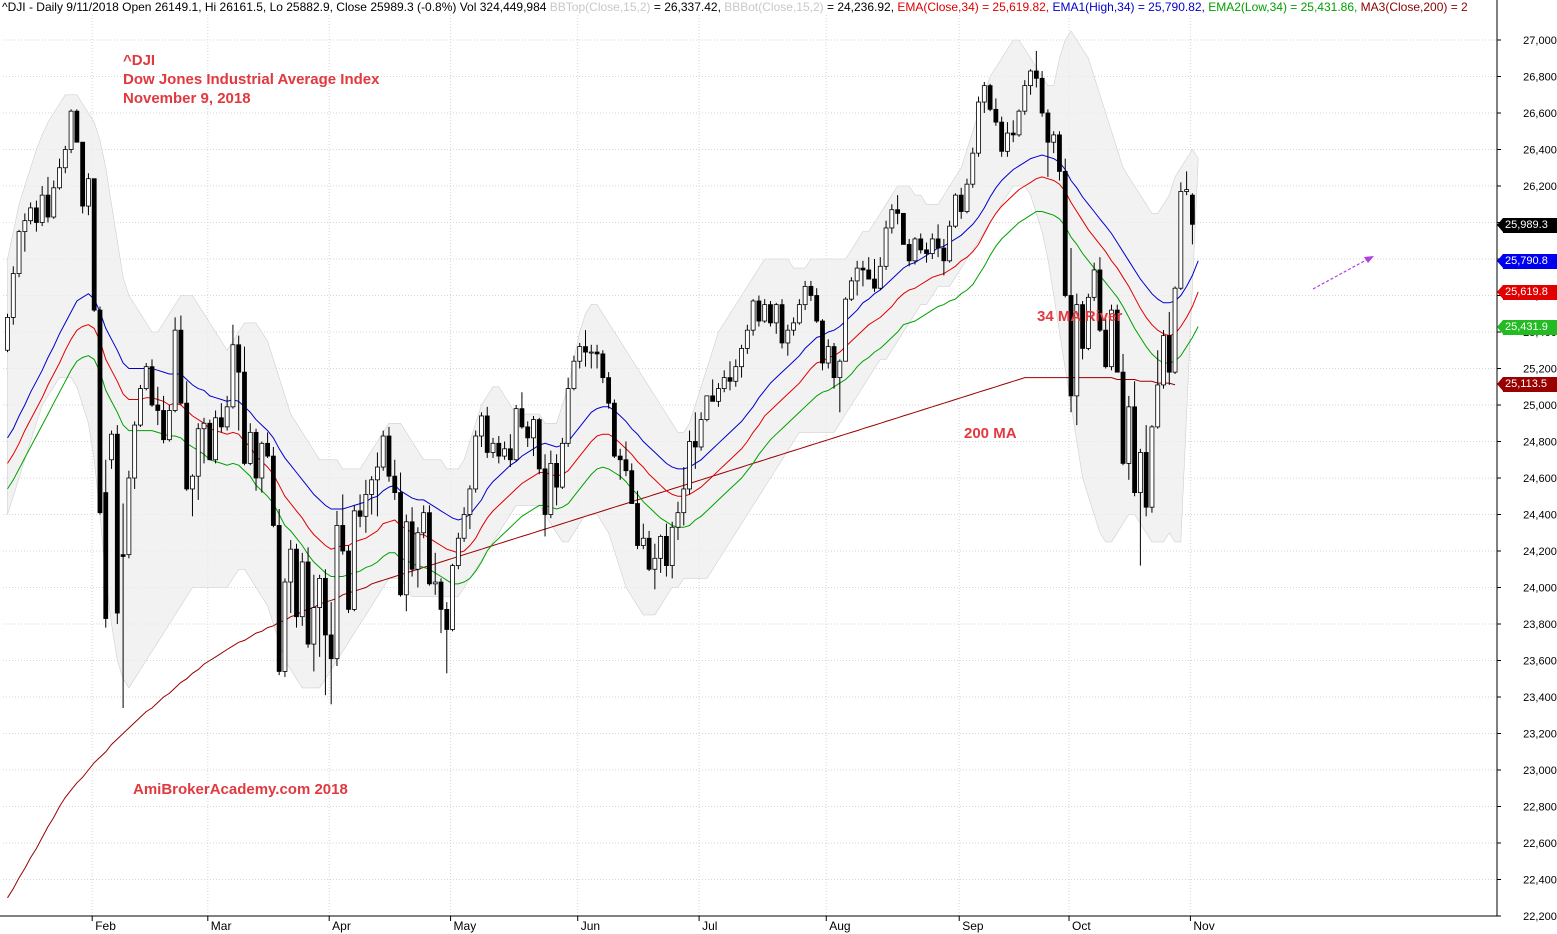  I want to click on y-tick-label: 25,000, so click(1540, 406).